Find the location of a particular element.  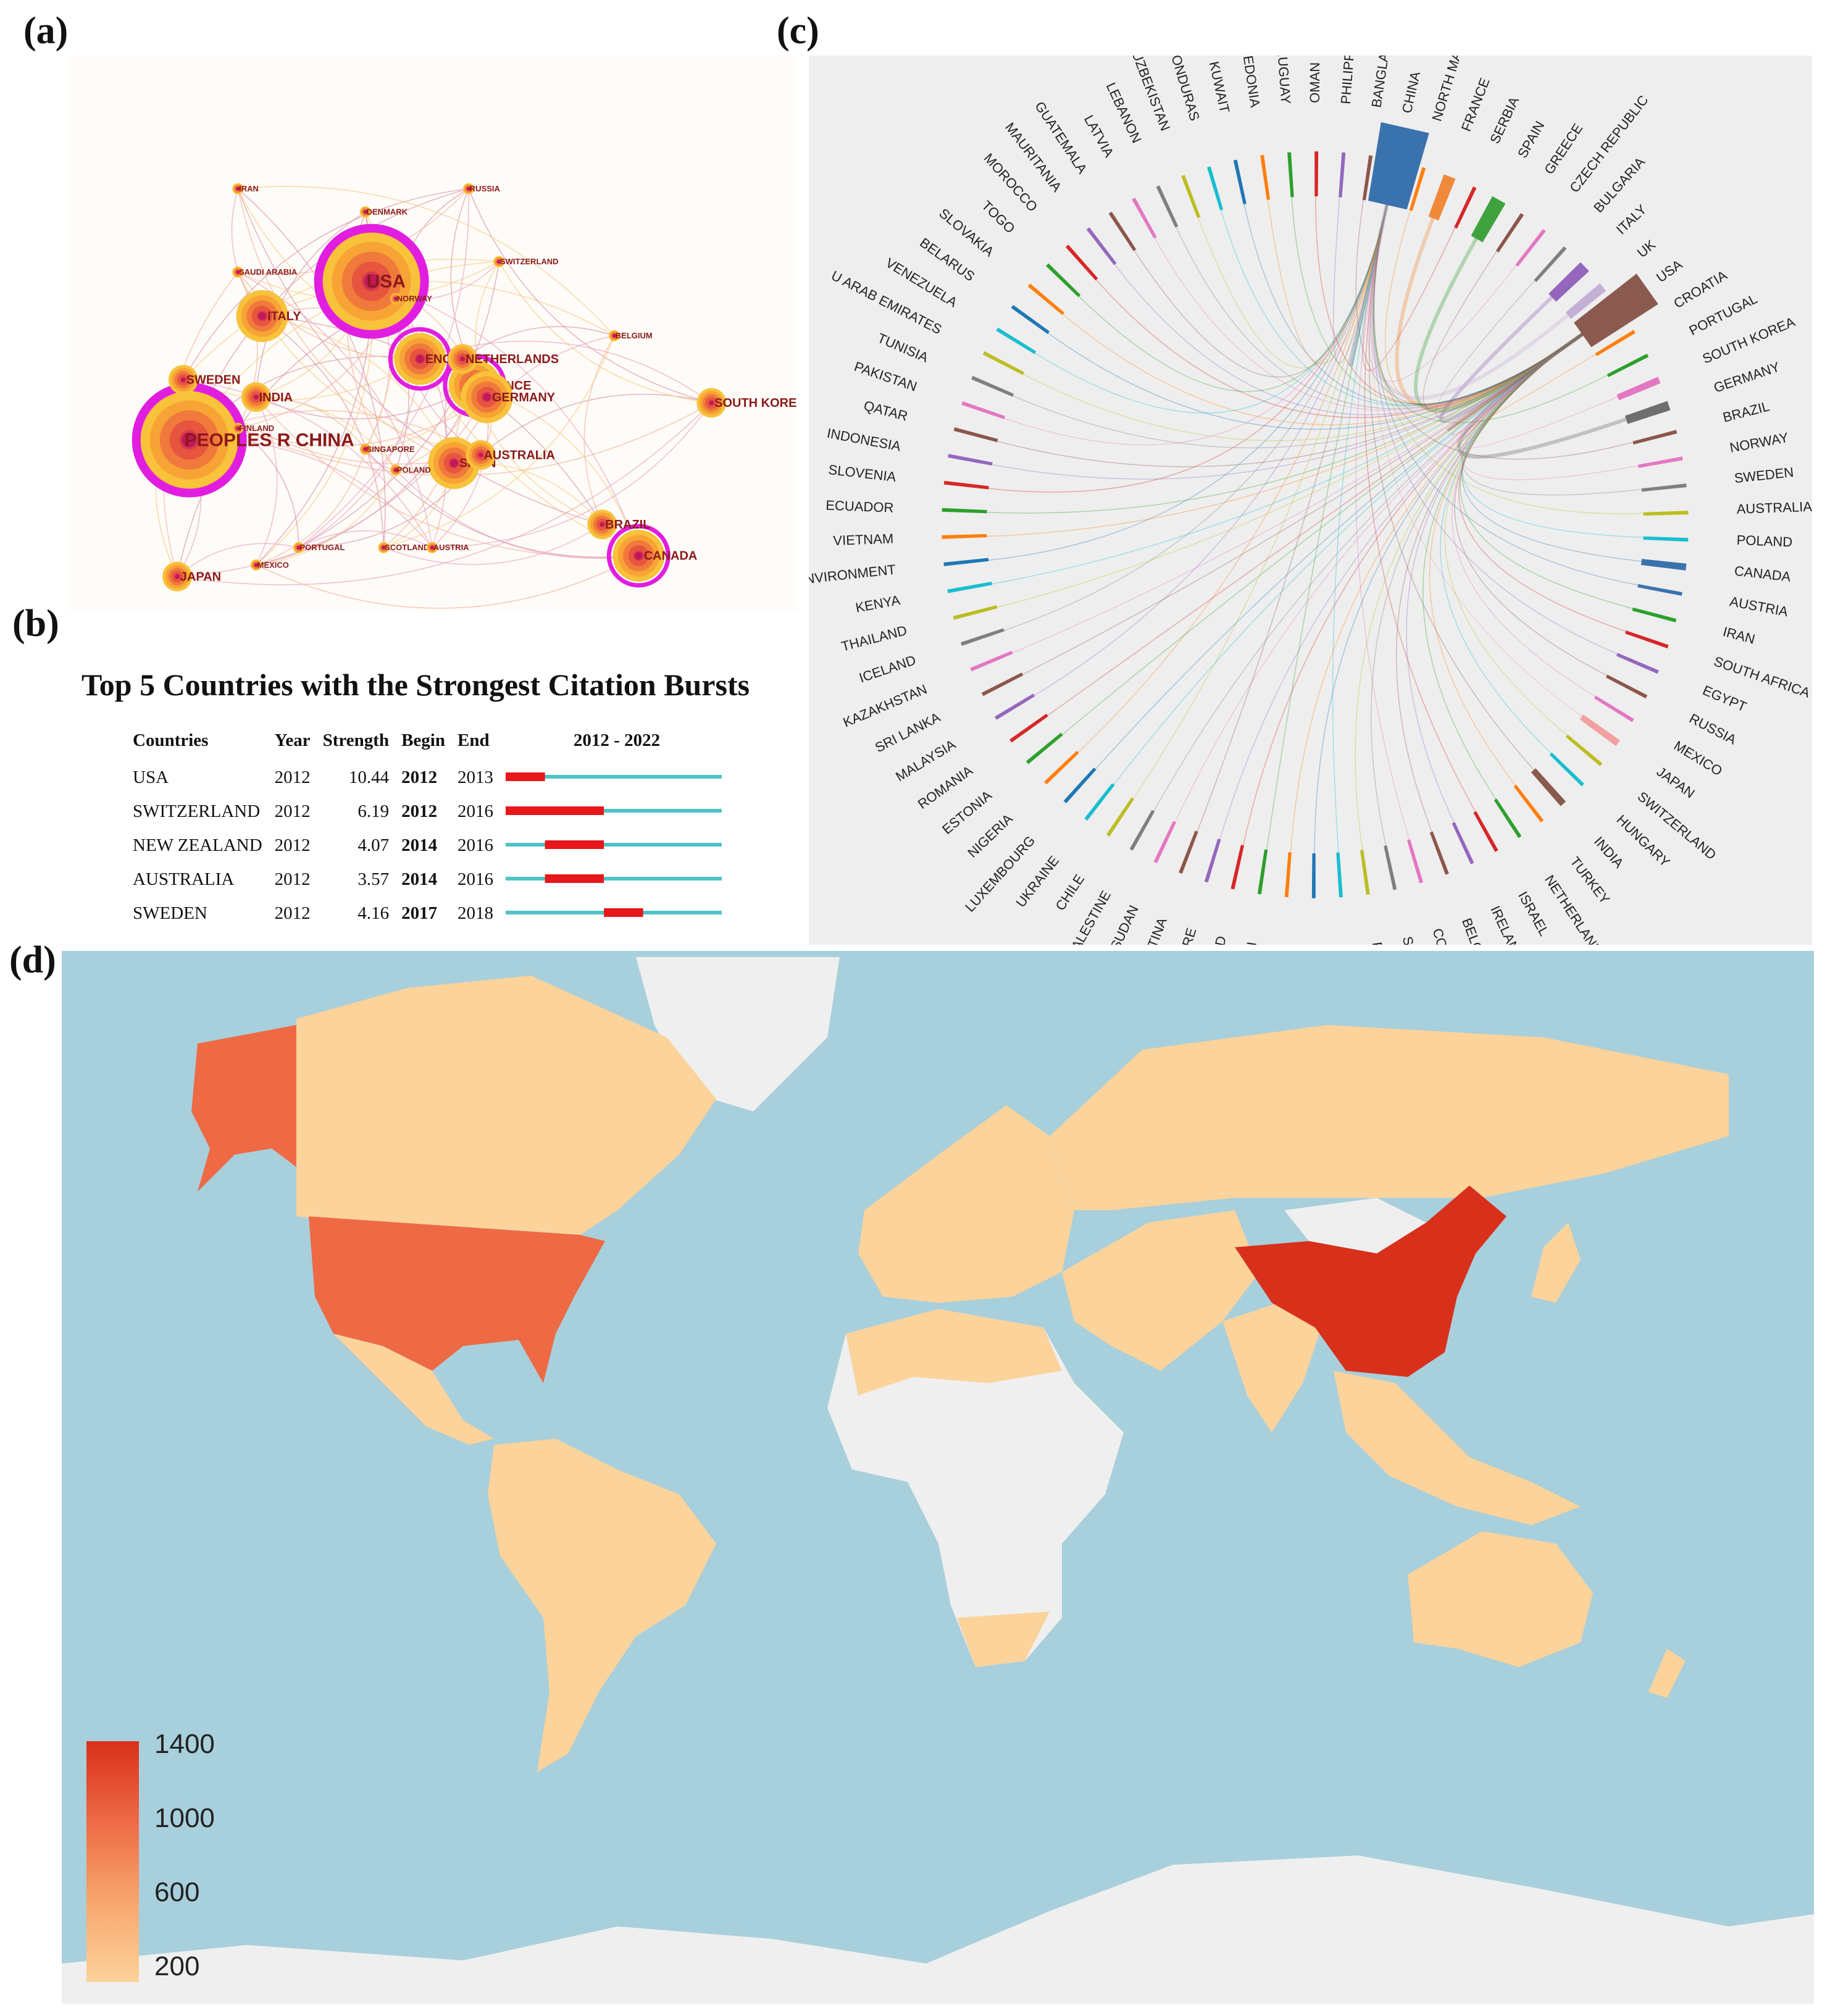

chord-label: SUDAN is located at coordinates (1124, 924).